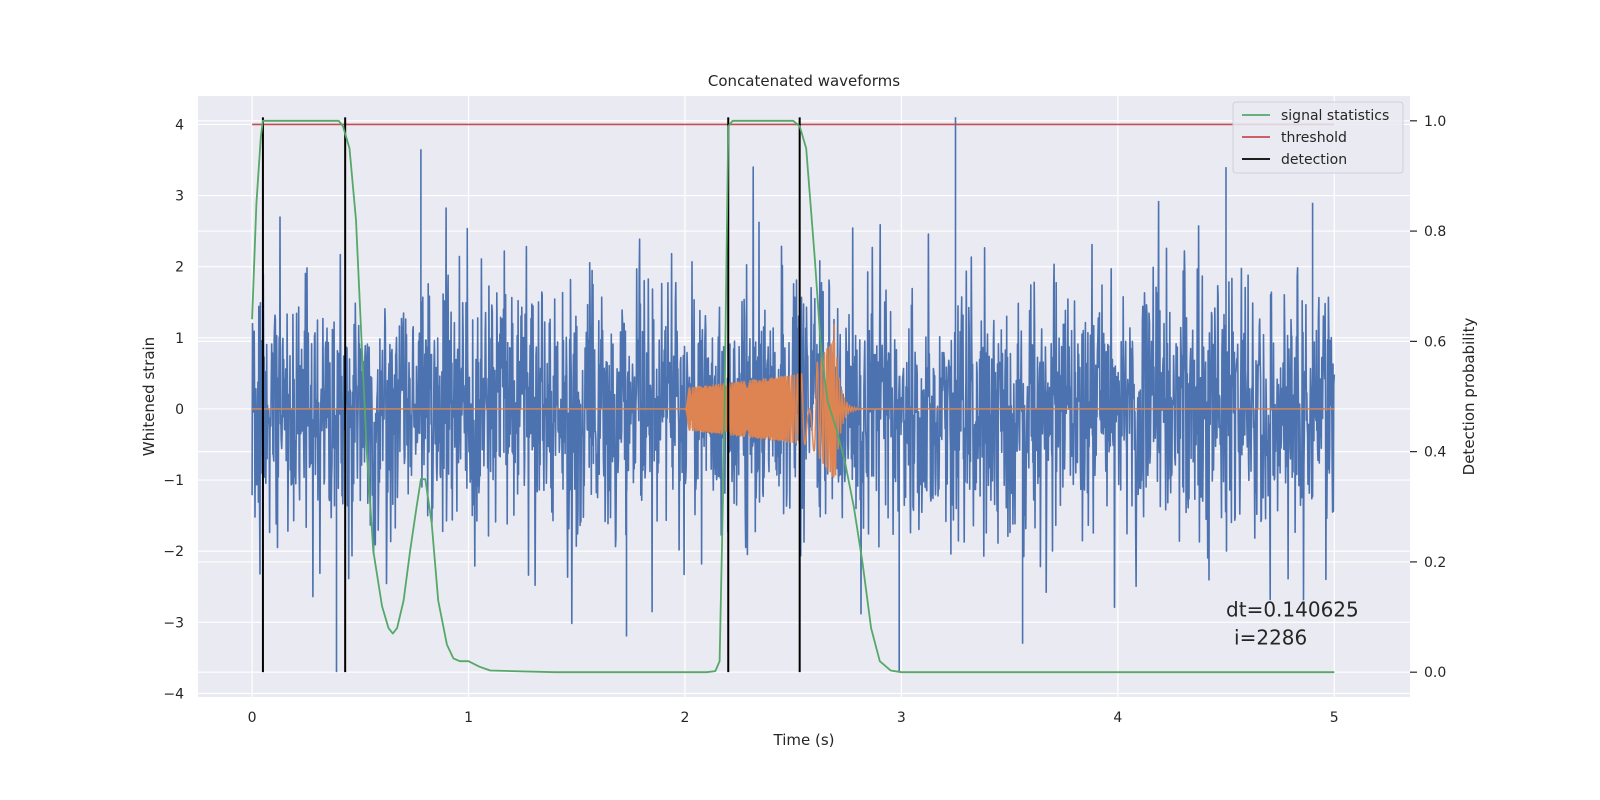 The image size is (1600, 800). I want to click on legend-entry: signal statistics, so click(1335, 116).